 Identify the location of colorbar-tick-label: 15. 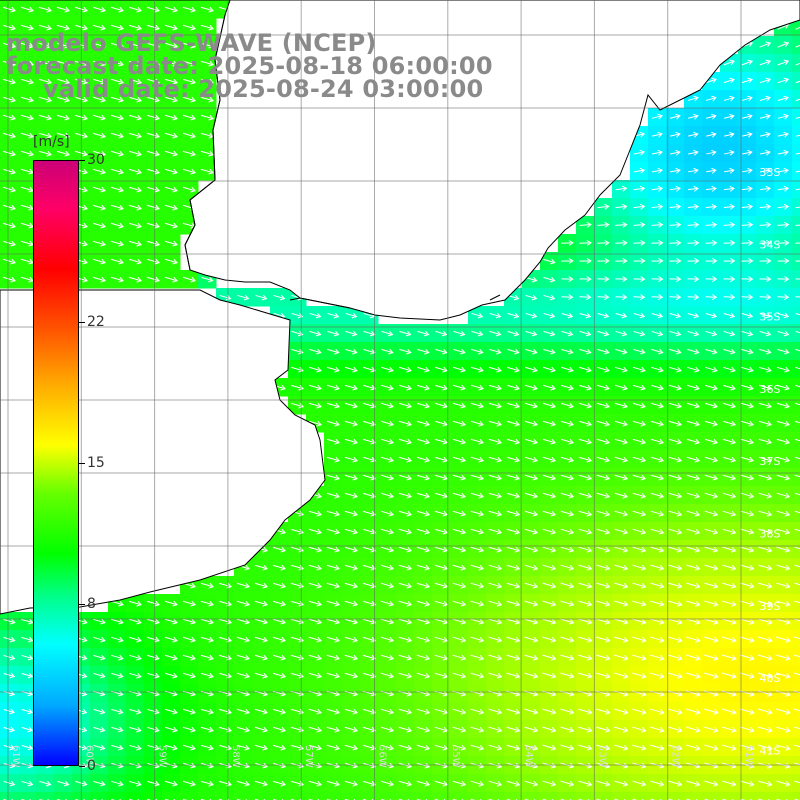
(96, 463).